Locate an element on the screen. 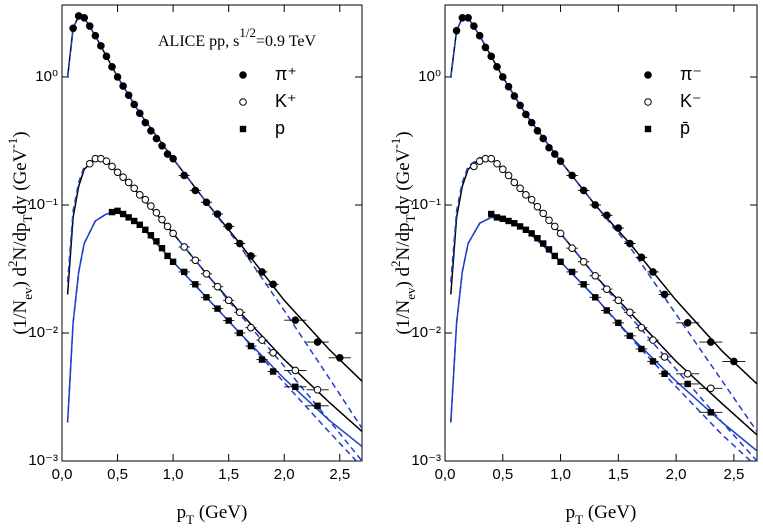  legend-label: p is located at coordinates (280, 128).